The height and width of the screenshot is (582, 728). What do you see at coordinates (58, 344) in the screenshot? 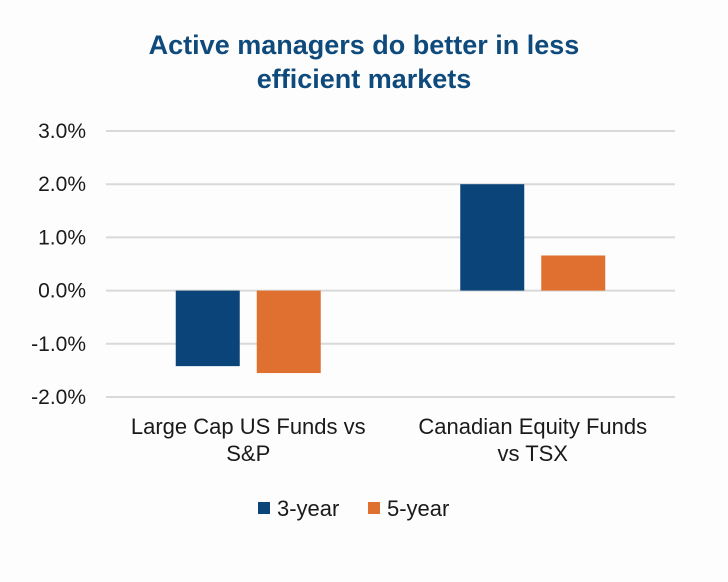
I see `y-tick-label: -1.0%` at bounding box center [58, 344].